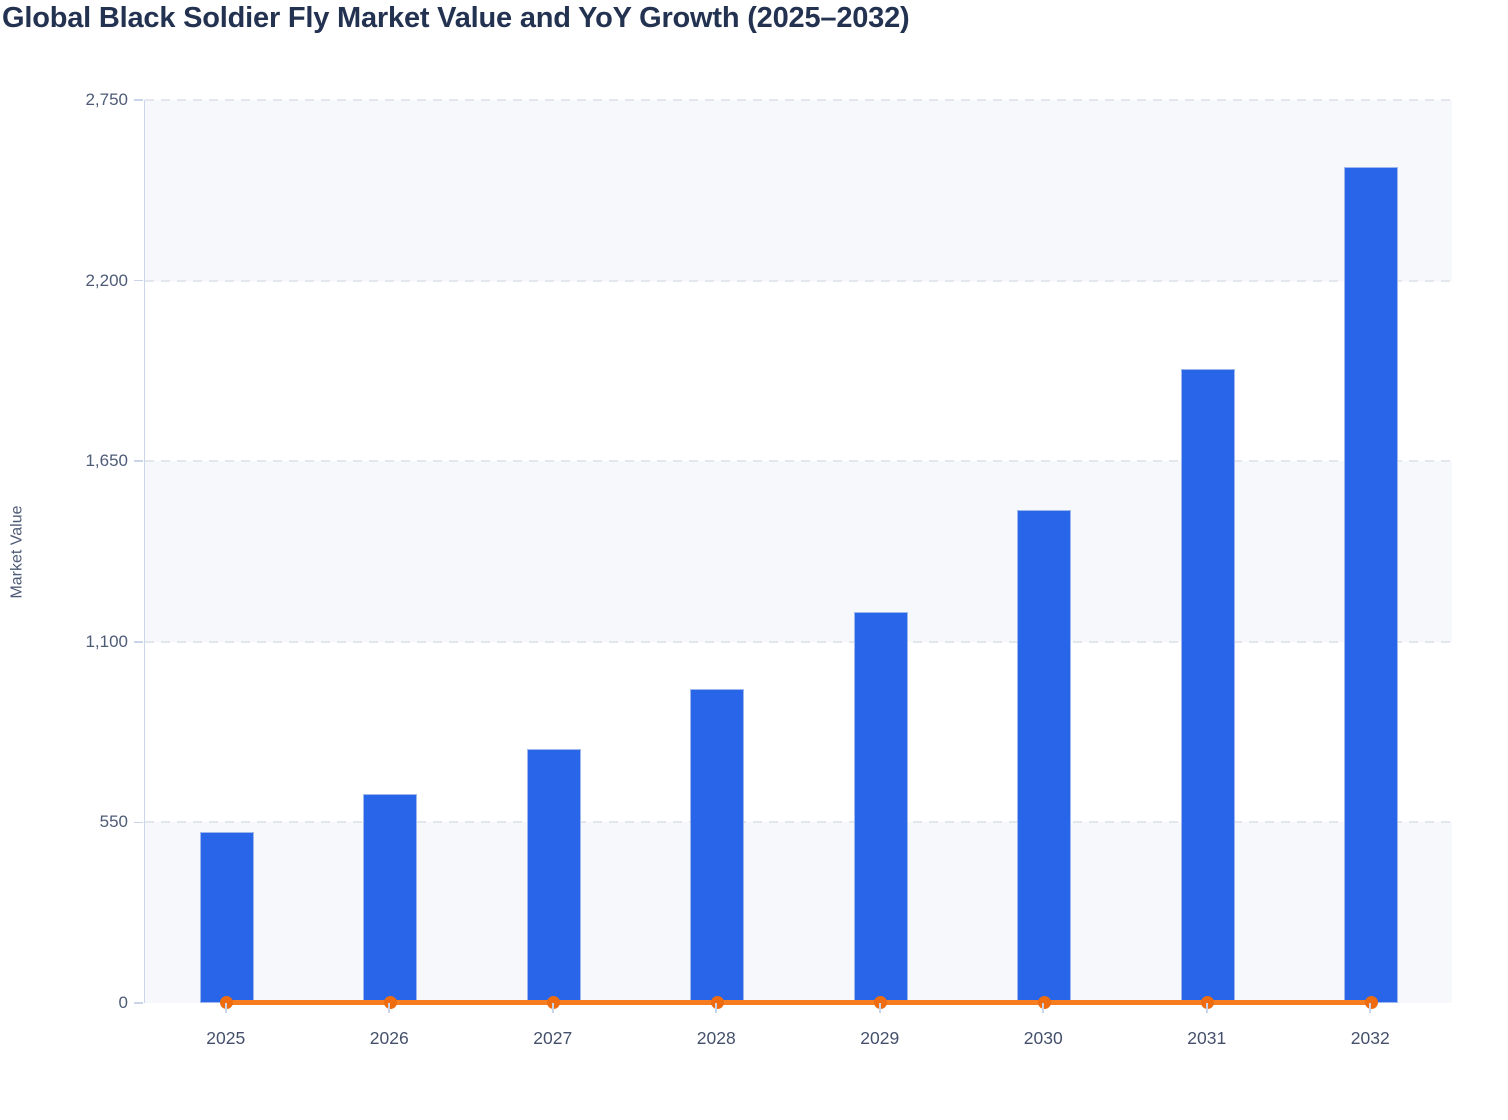 This screenshot has width=1508, height=1120. I want to click on bar-2028, so click(717, 846).